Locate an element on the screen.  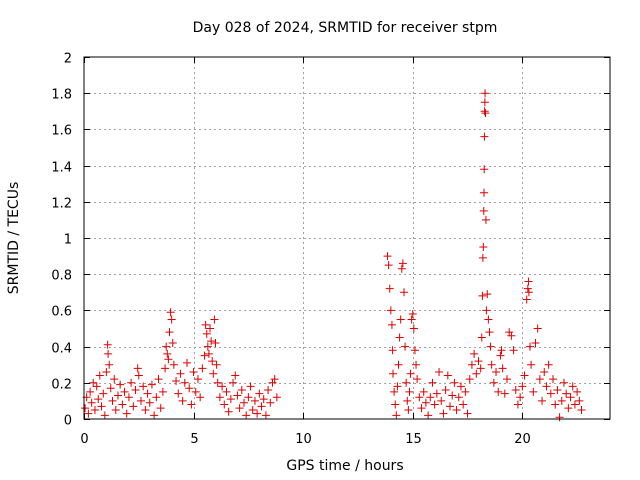
y-tick-label: 0.4 is located at coordinates (61, 349).